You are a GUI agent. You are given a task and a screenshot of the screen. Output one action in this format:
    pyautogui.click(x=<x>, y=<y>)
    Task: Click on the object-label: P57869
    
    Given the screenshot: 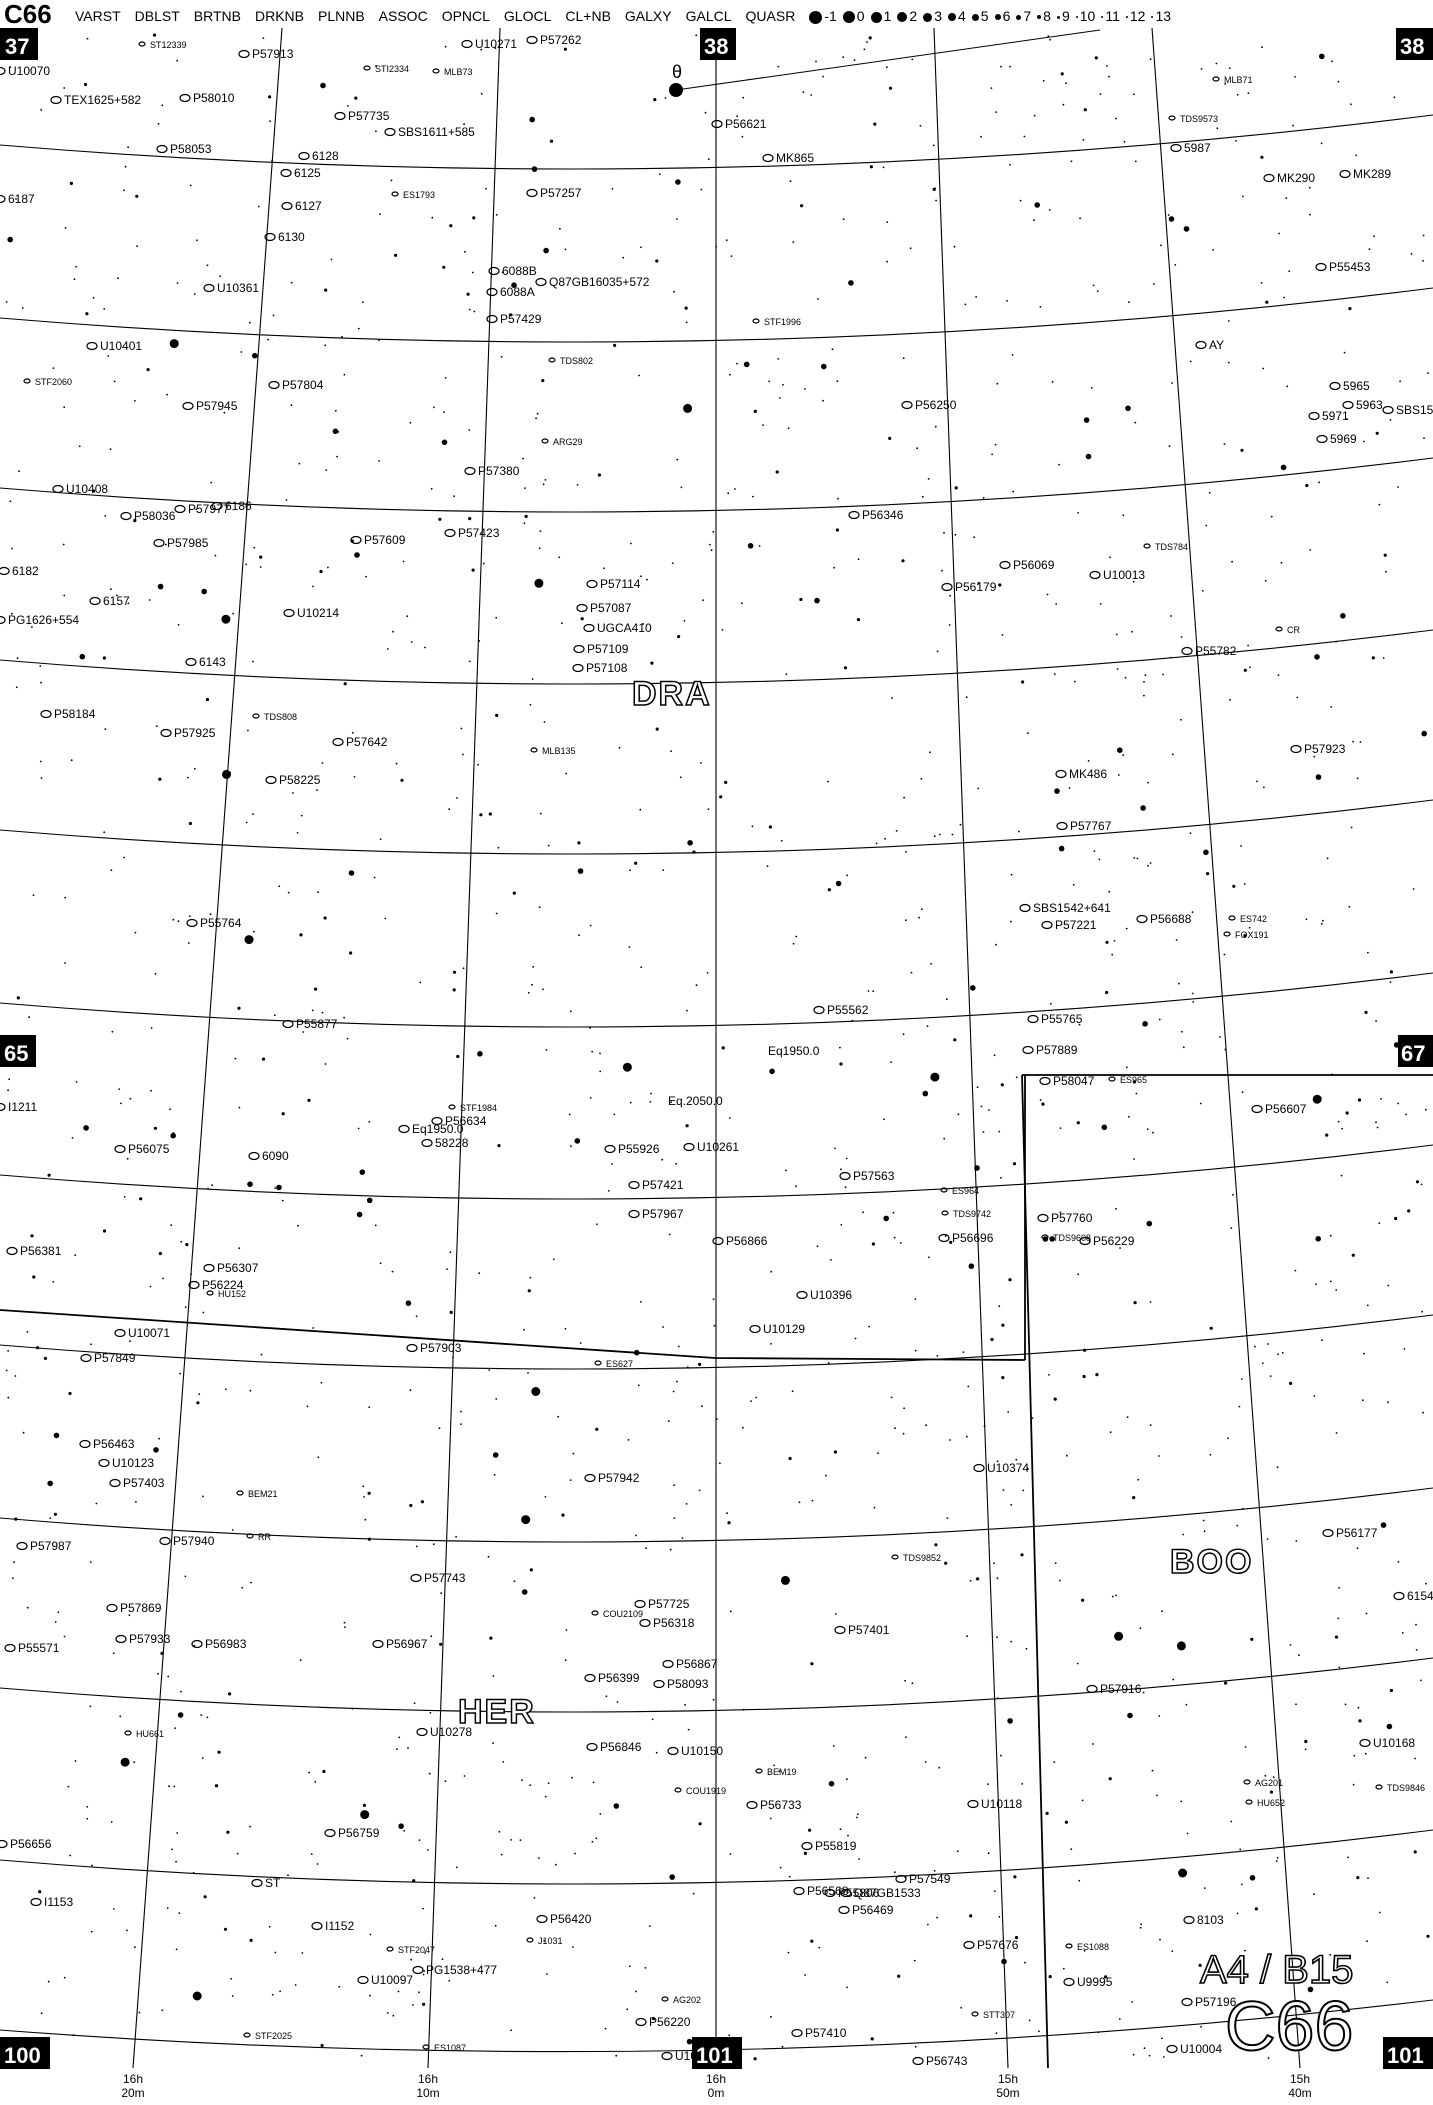 What is the action you would take?
    pyautogui.click(x=141, y=1608)
    